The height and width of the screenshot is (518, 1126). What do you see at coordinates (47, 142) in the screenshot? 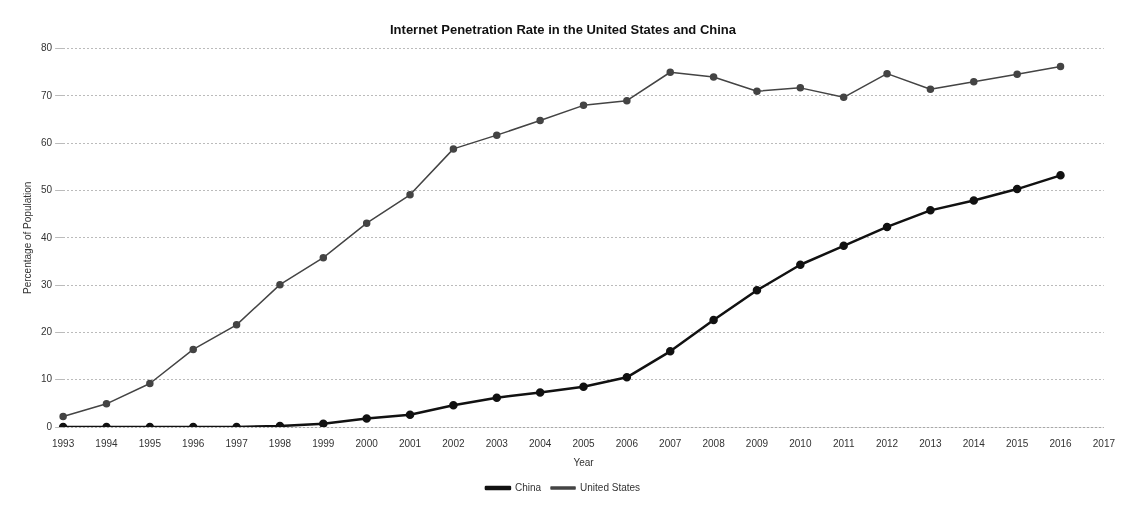
I see `y-tick-label: 60` at bounding box center [47, 142].